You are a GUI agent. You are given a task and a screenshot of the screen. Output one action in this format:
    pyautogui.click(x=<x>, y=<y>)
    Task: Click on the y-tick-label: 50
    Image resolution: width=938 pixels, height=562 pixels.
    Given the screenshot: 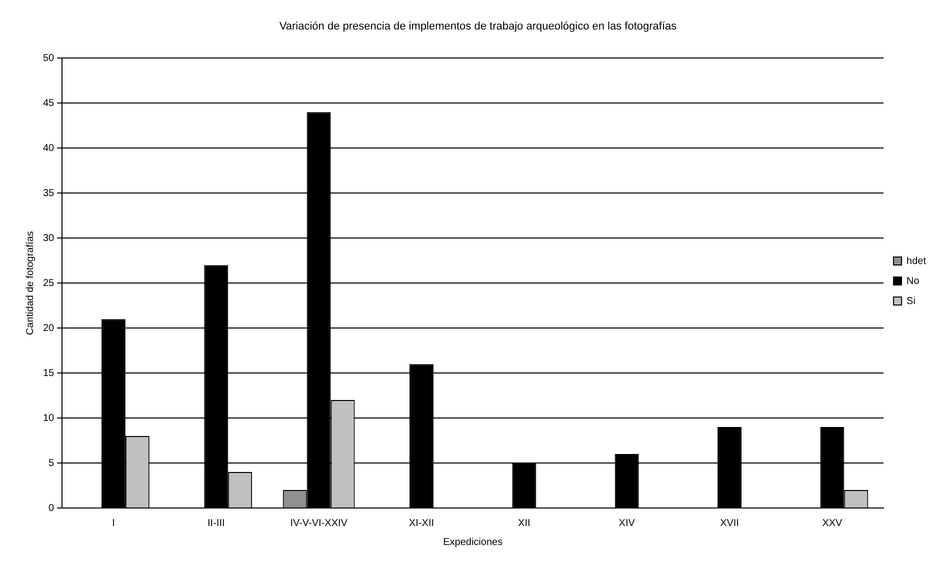 What is the action you would take?
    pyautogui.click(x=49, y=58)
    